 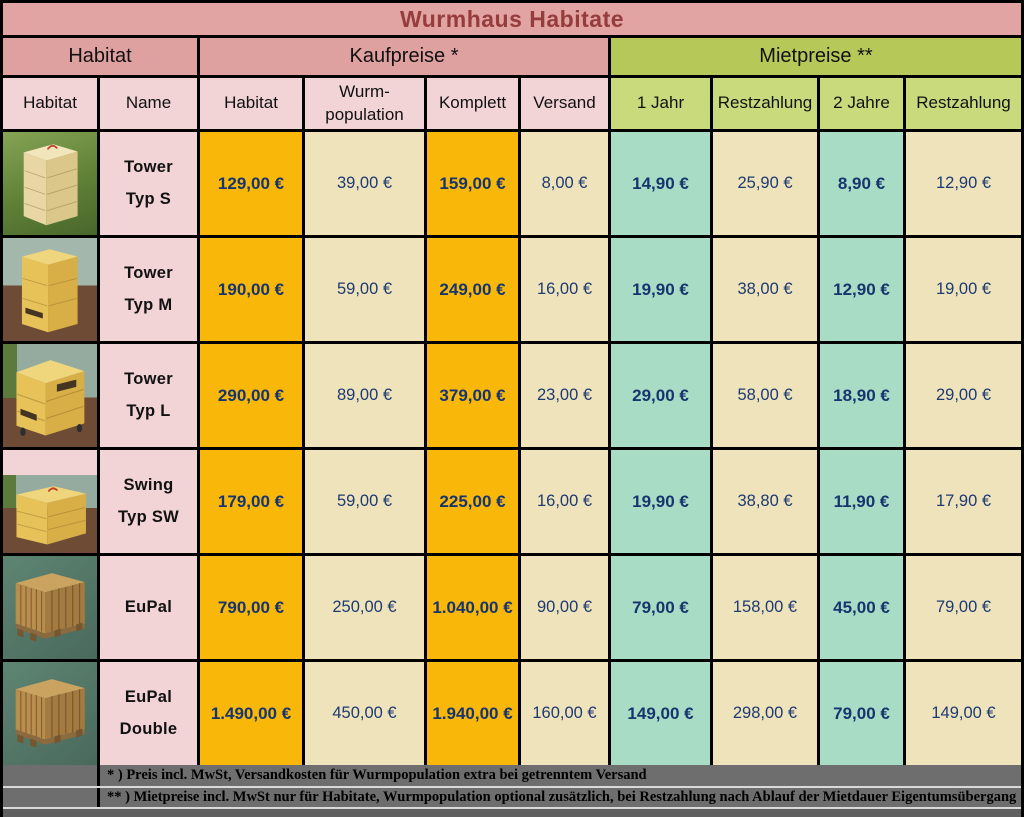 I want to click on price-restzahlung-2: 19,00 €, so click(x=963, y=289).